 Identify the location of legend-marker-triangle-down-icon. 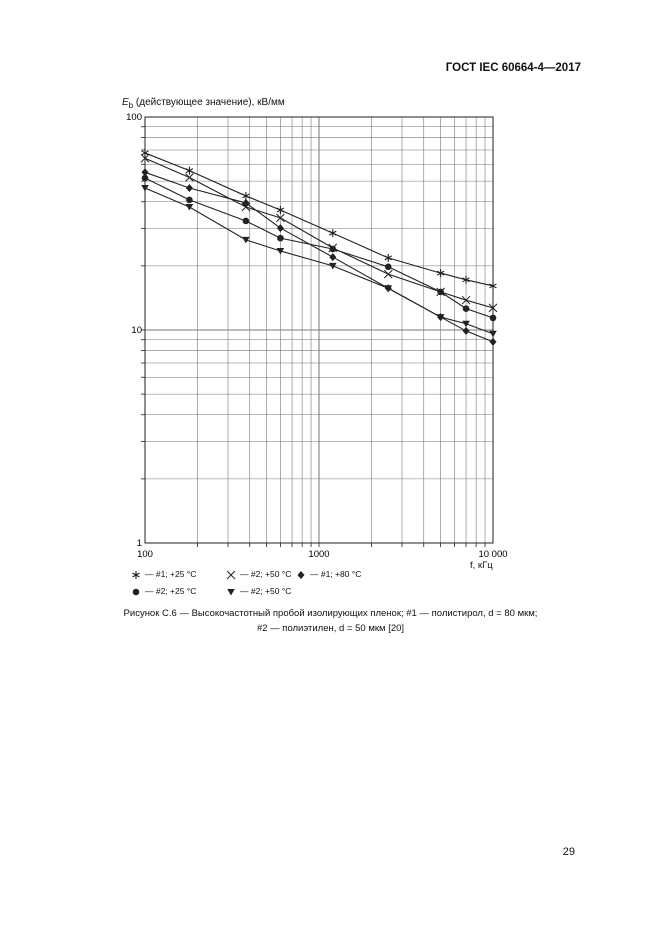
(231, 592).